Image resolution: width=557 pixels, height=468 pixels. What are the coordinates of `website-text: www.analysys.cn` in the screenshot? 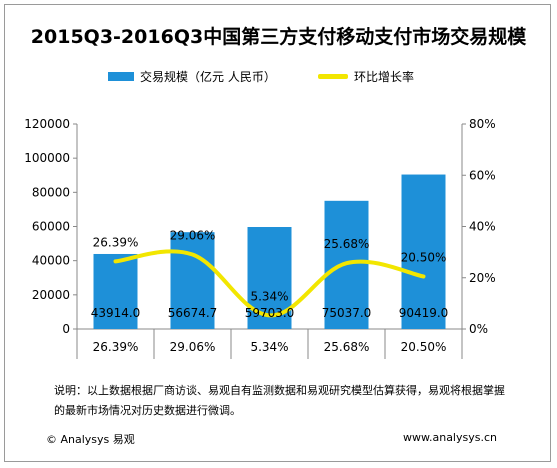 It's located at (450, 437).